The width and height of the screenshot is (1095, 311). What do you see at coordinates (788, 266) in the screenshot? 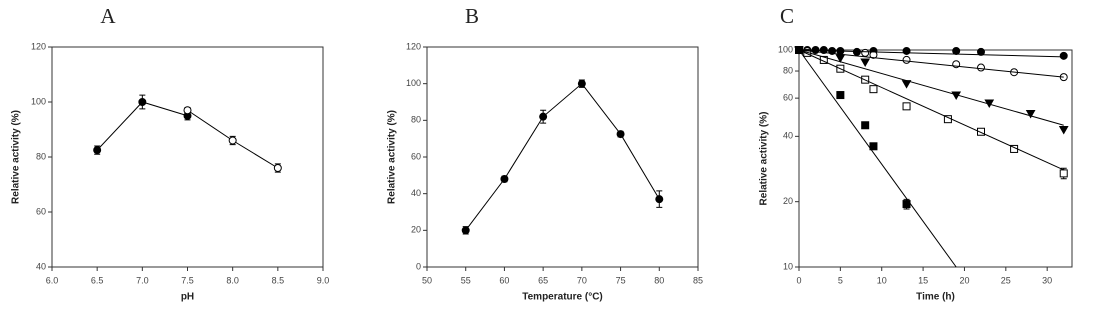
I see `y-tick-label: 10` at bounding box center [788, 266].